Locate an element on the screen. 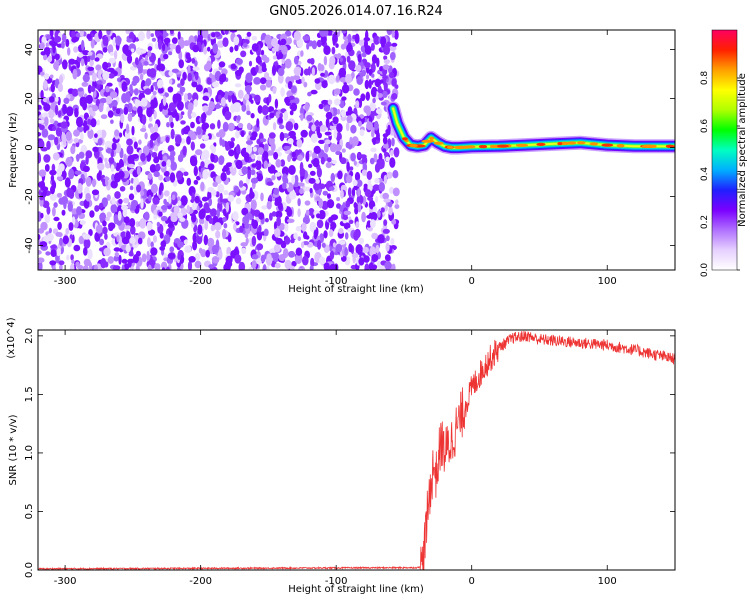 The height and width of the screenshot is (600, 750). x-tick-label: -200 is located at coordinates (200, 281).